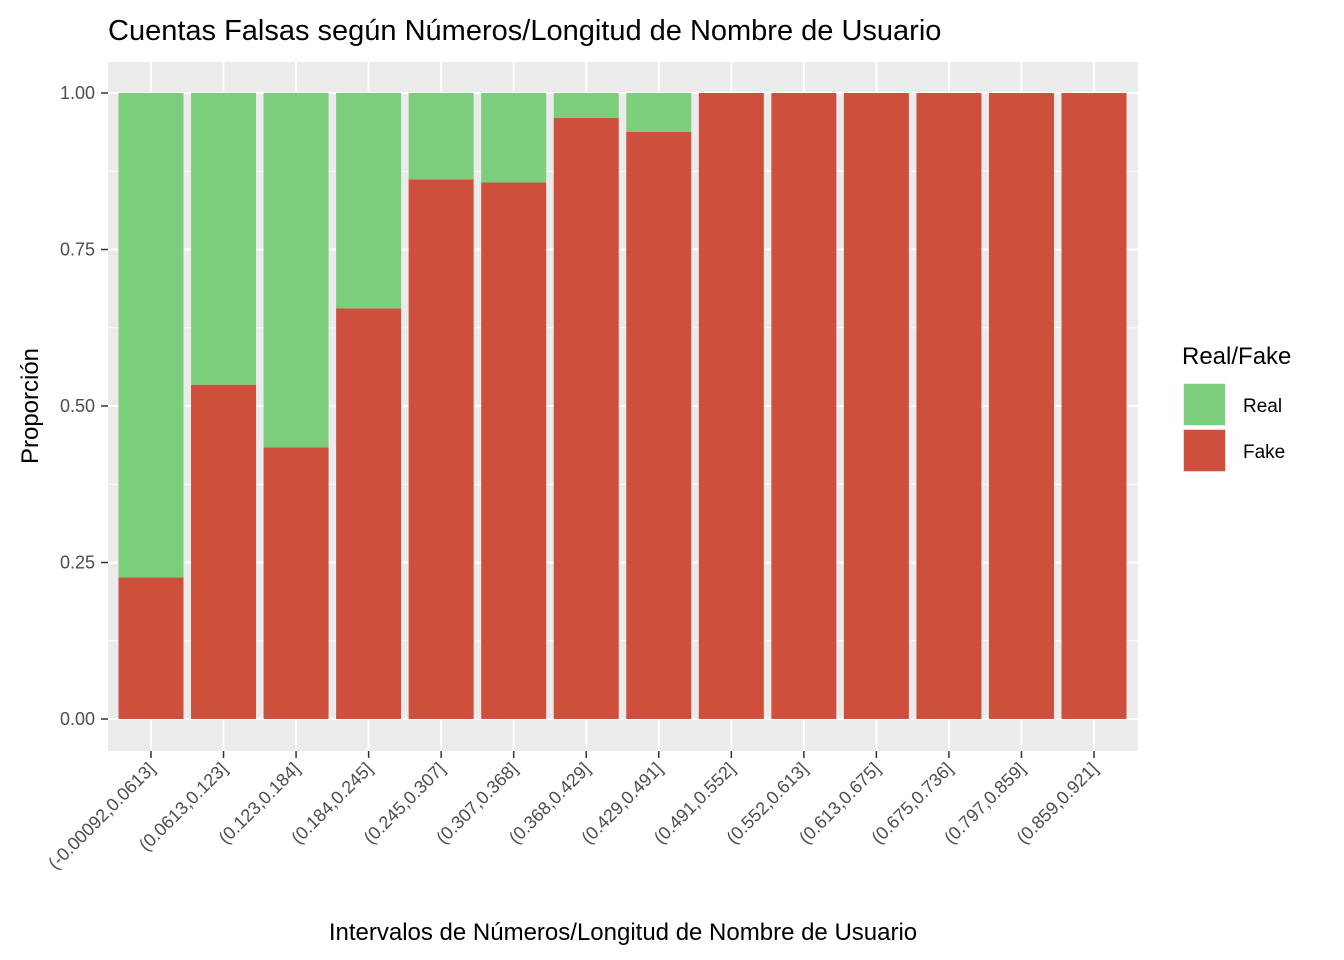  What do you see at coordinates (1236, 408) in the screenshot?
I see `legend: Real/Fake Real Fake` at bounding box center [1236, 408].